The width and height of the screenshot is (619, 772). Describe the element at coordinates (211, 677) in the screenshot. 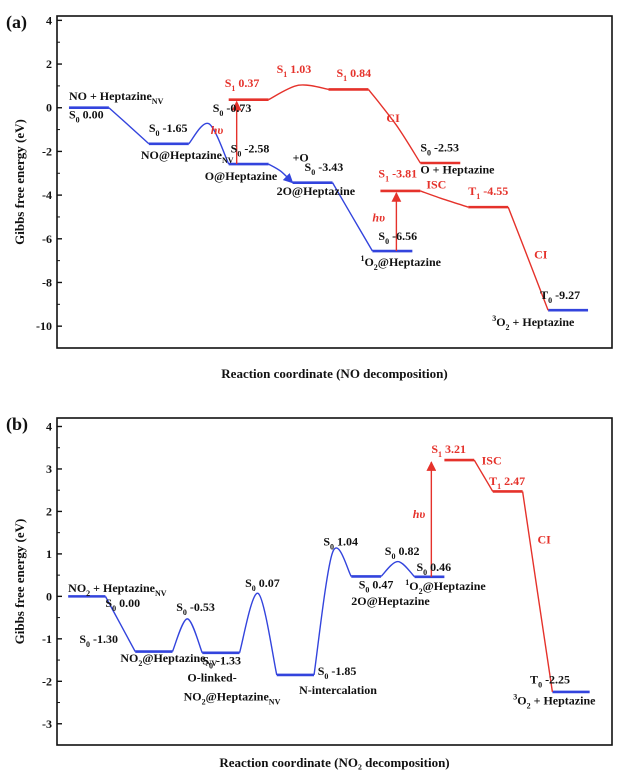

I see `state-label: O-linked-` at that location.